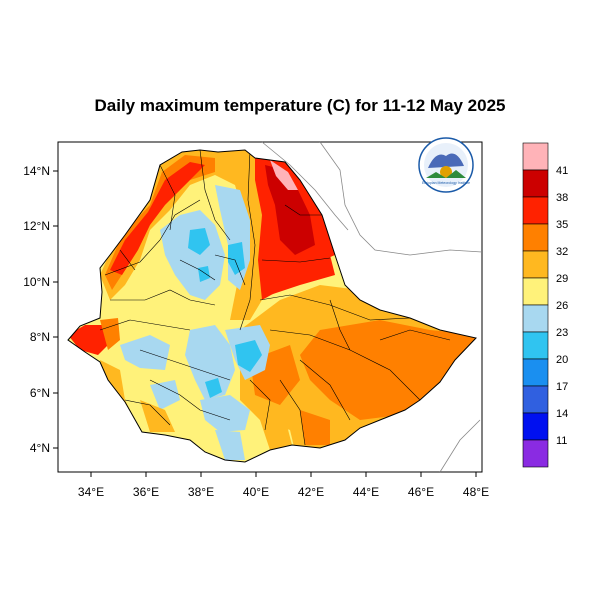 The image size is (600, 600). What do you see at coordinates (562, 279) in the screenshot?
I see `colorbar-label-29: 29` at bounding box center [562, 279].